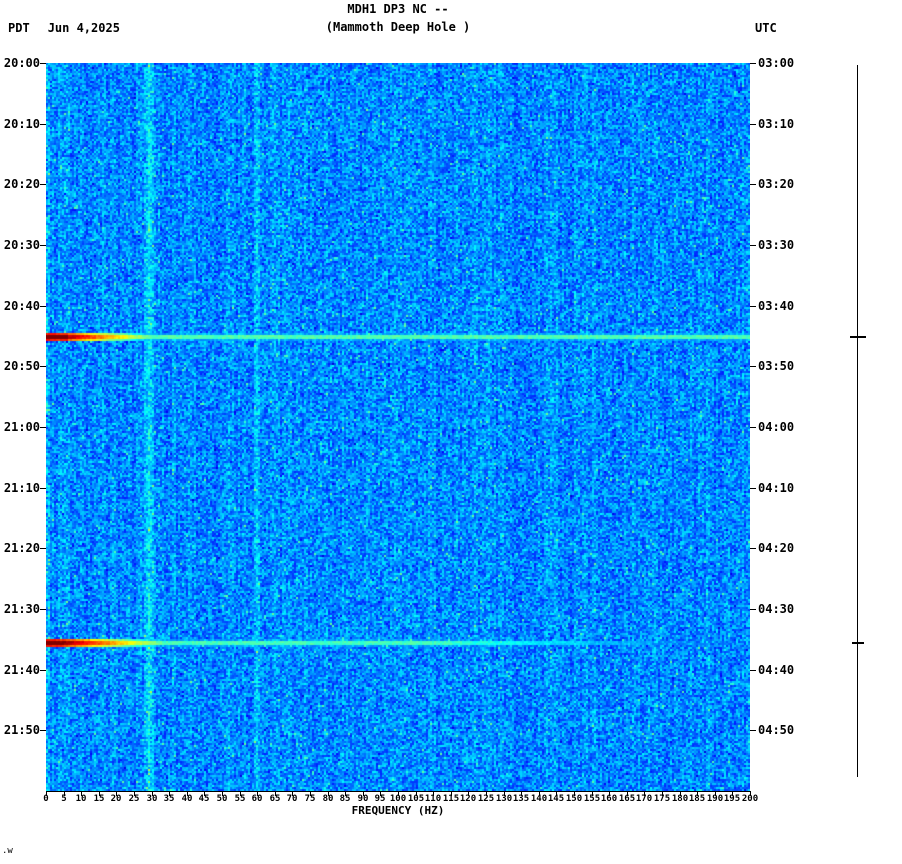 Image resolution: width=902 pixels, height=864 pixels. What do you see at coordinates (64, 28) in the screenshot?
I see `header-left: PDT Jun 4,2025` at bounding box center [64, 28].